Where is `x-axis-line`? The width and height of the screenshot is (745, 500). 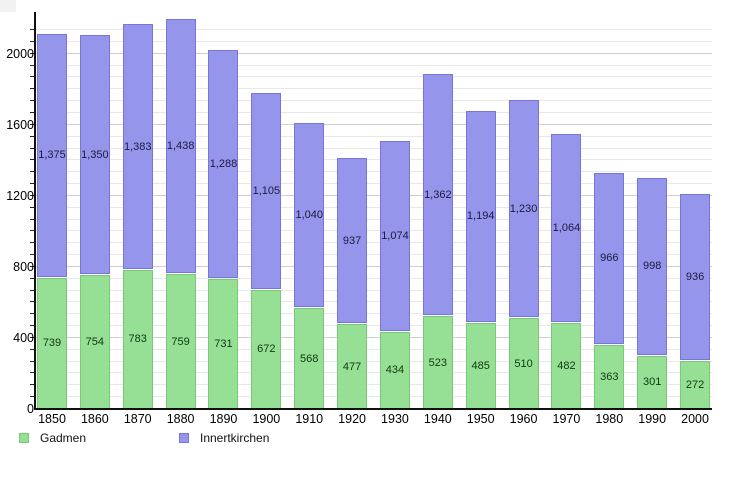
x-axis-line is located at coordinates (373, 409).